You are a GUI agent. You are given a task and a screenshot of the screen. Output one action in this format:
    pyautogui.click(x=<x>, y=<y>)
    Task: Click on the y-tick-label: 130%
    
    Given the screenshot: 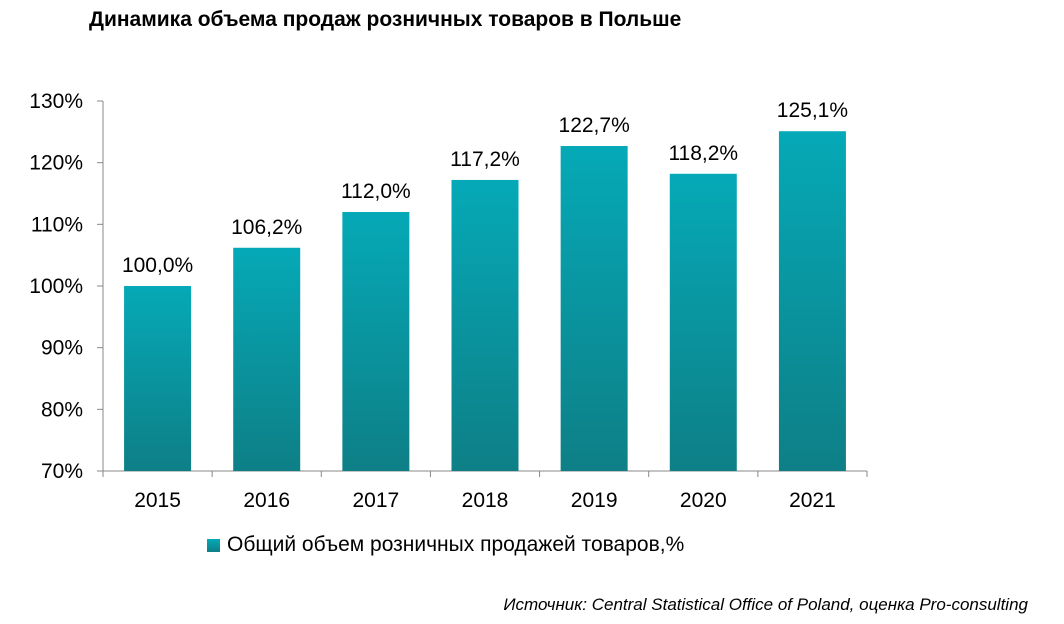 What is the action you would take?
    pyautogui.click(x=56, y=101)
    